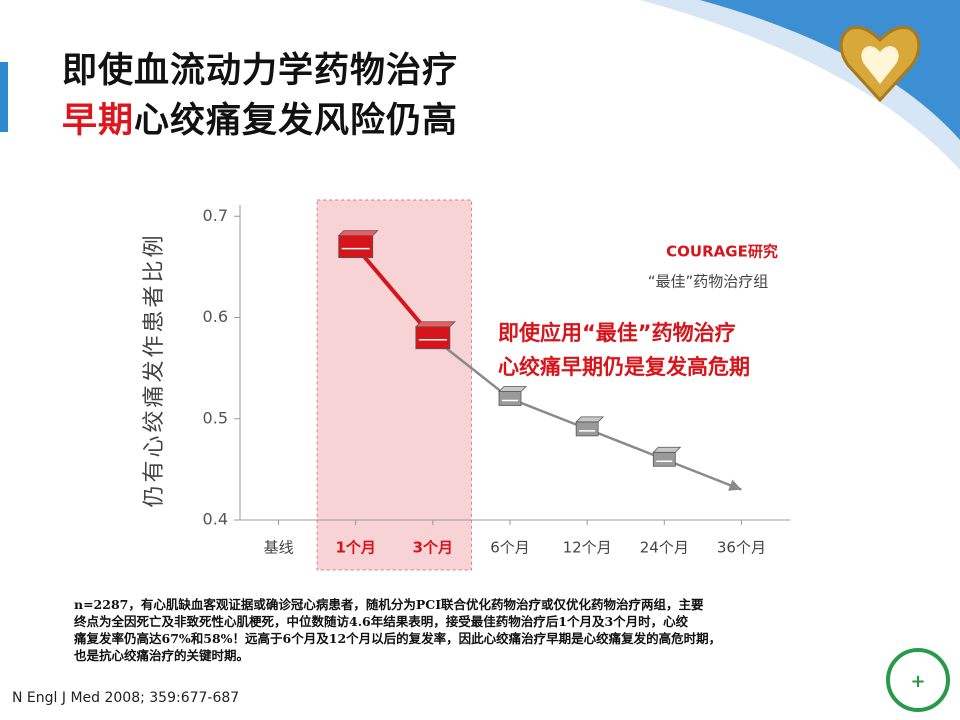 The image size is (960, 720). I want to click on title-highlight: 早期, so click(98, 121).